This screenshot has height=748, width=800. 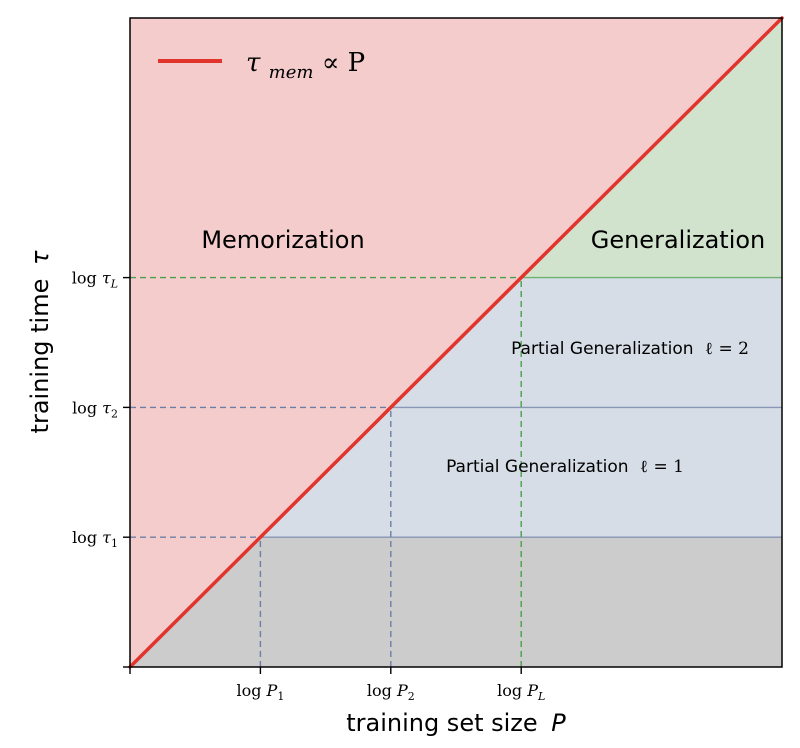 I want to click on x-tick-label-1: log P1, so click(x=260, y=692).